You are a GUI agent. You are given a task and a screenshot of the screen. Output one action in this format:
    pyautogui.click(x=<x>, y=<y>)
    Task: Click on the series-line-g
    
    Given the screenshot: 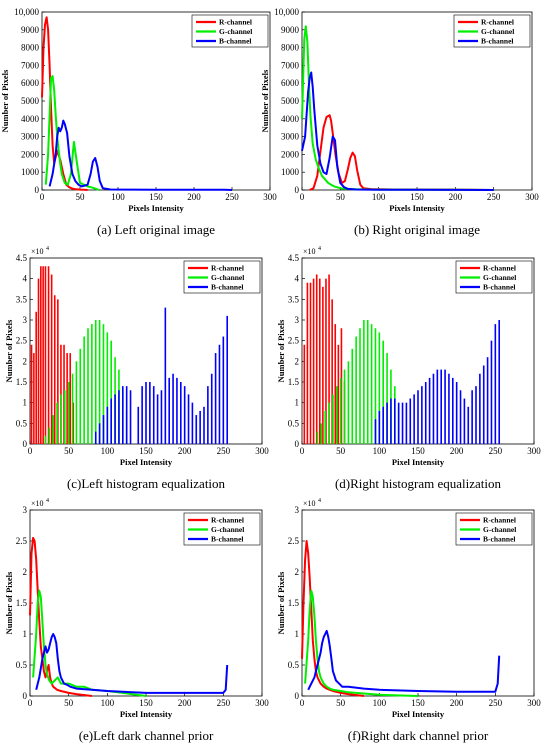 What is the action you would take?
    pyautogui.click(x=397, y=108)
    